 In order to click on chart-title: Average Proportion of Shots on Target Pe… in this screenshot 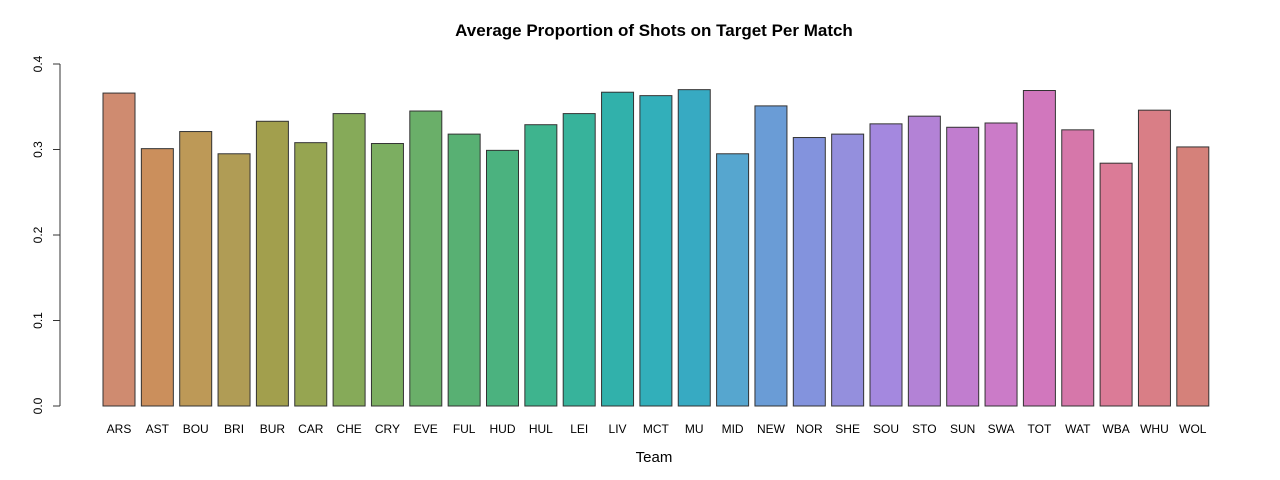, I will do `click(654, 30)`.